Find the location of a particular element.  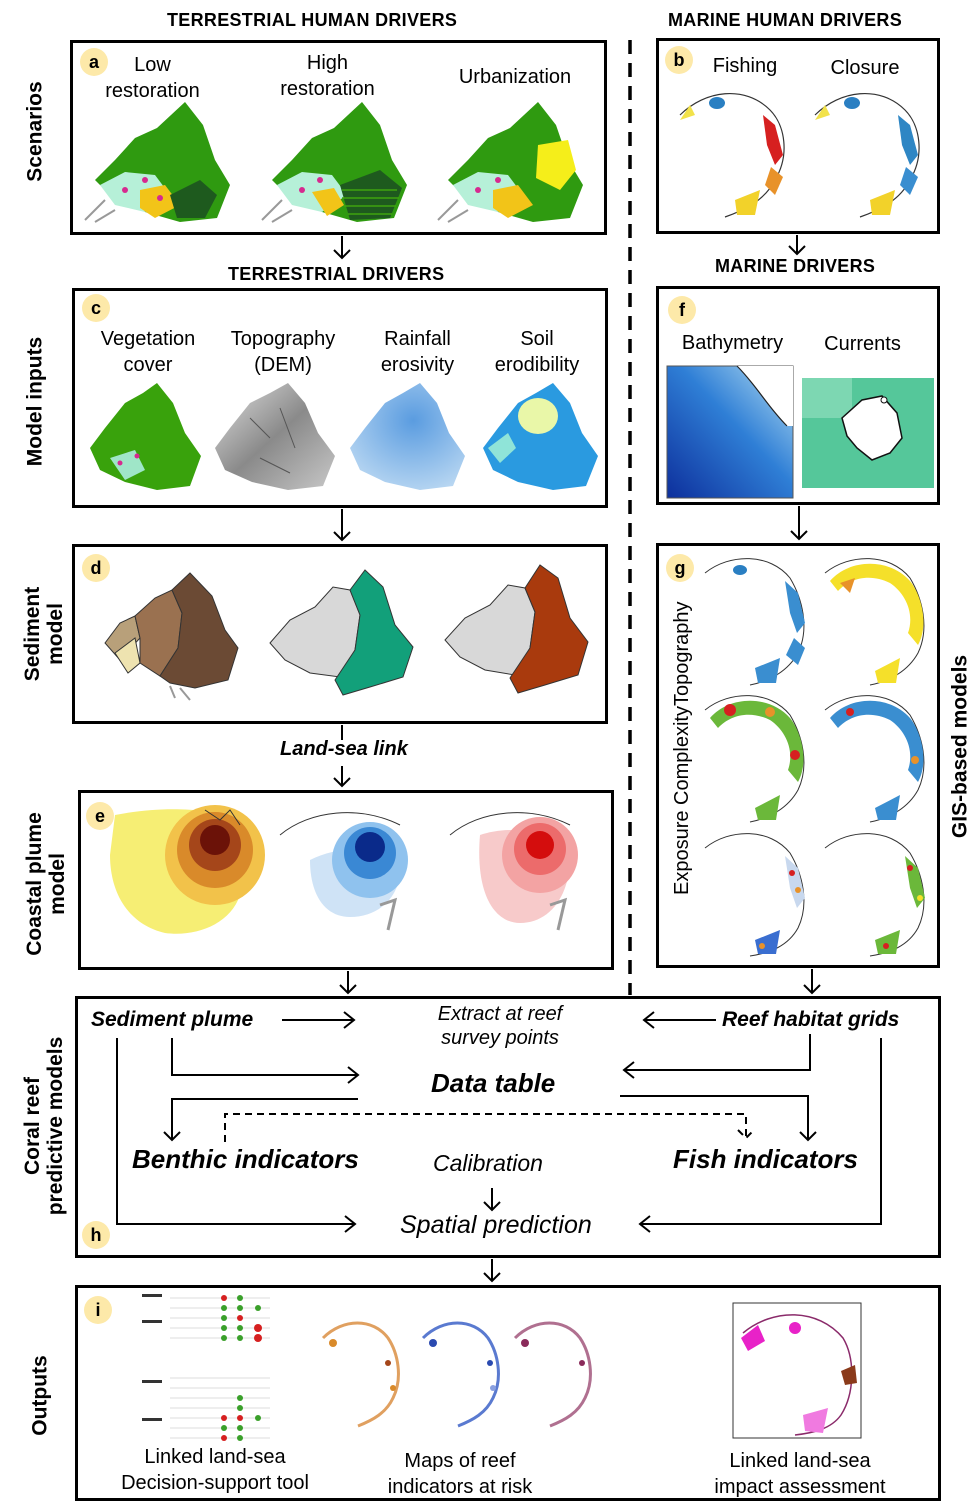

low-restoration-line2: restoration is located at coordinates (152, 91).